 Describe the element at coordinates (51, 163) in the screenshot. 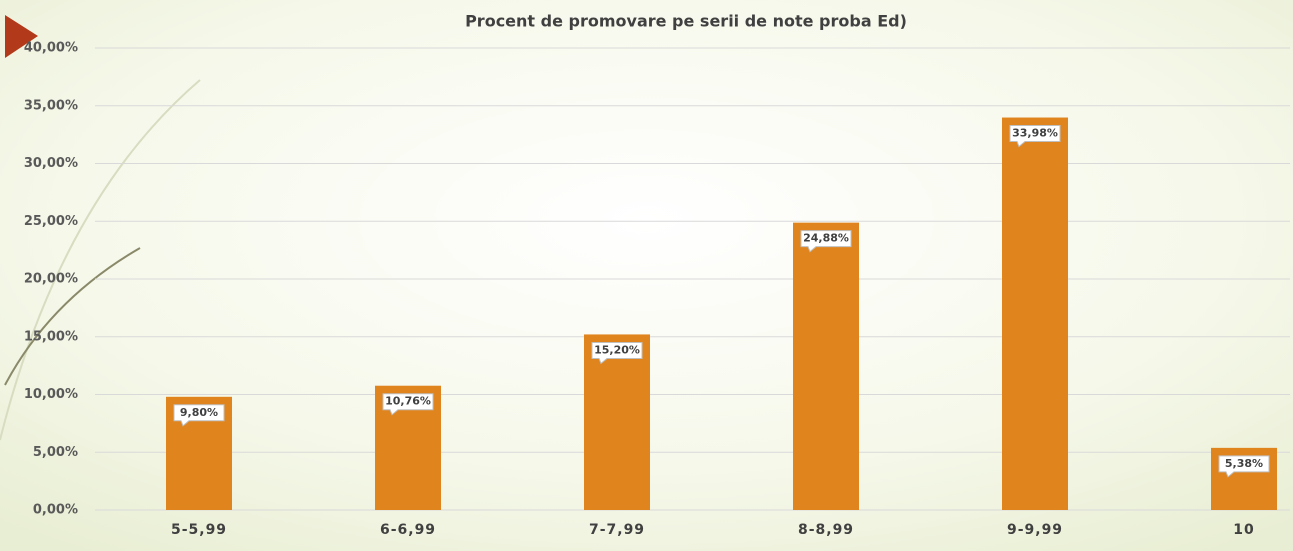

I see `y-tick-label: 30,00%` at that location.